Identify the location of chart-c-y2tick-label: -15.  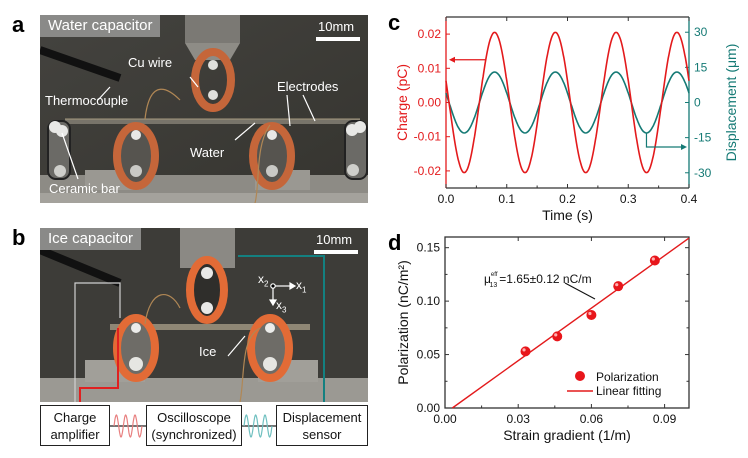
(703, 138).